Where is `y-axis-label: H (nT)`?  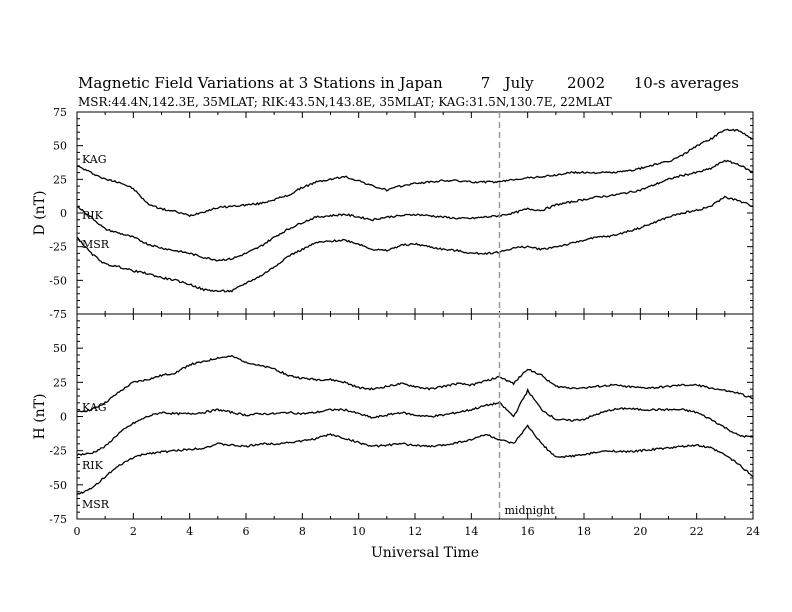 y-axis-label: H (nT) is located at coordinates (40, 417).